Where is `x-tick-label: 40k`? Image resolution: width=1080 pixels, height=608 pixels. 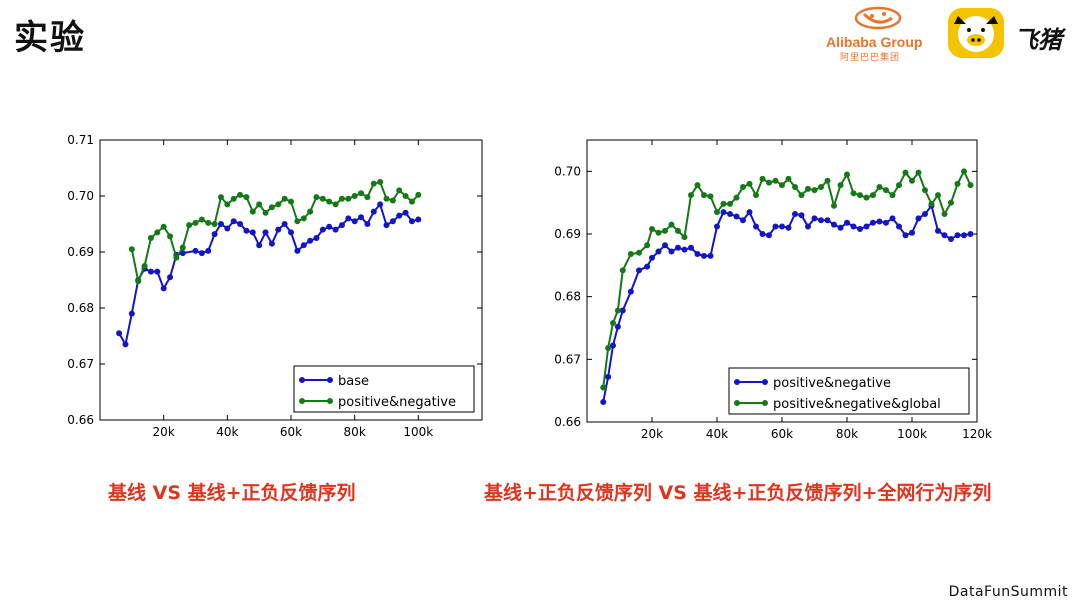 x-tick-label: 40k is located at coordinates (717, 434).